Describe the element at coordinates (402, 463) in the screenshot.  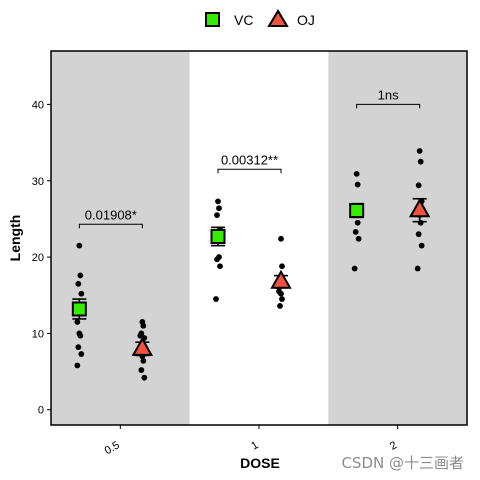
I see `watermark: CSDN @十三画者` at that location.